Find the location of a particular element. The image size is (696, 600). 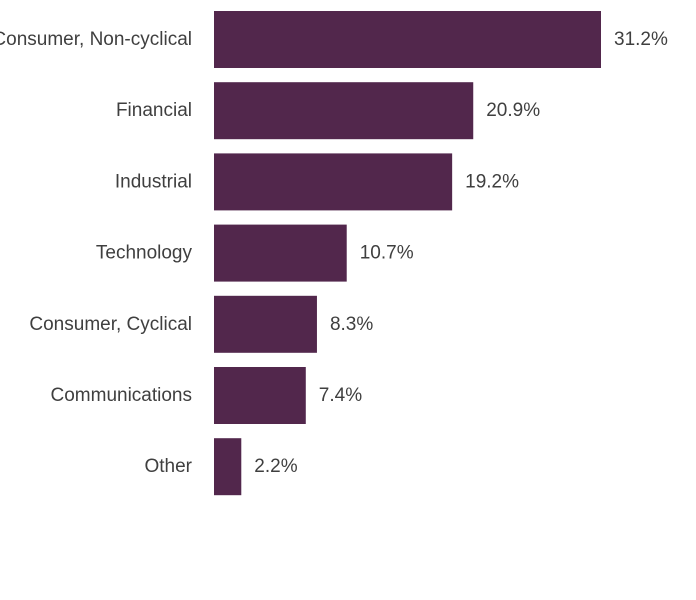

value-label-industrial: 19.2% is located at coordinates (492, 181).